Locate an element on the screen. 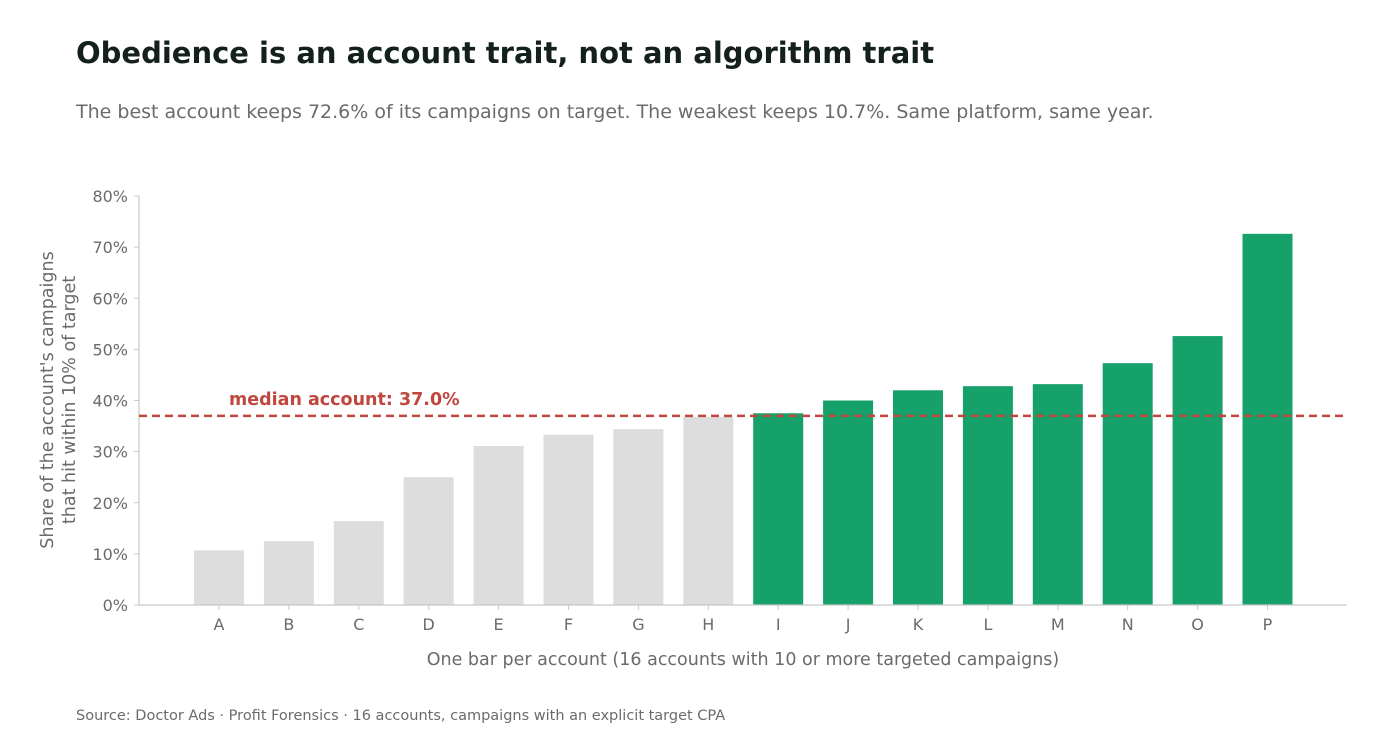 This screenshot has height=756, width=1388. bar-N is located at coordinates (1127, 484).